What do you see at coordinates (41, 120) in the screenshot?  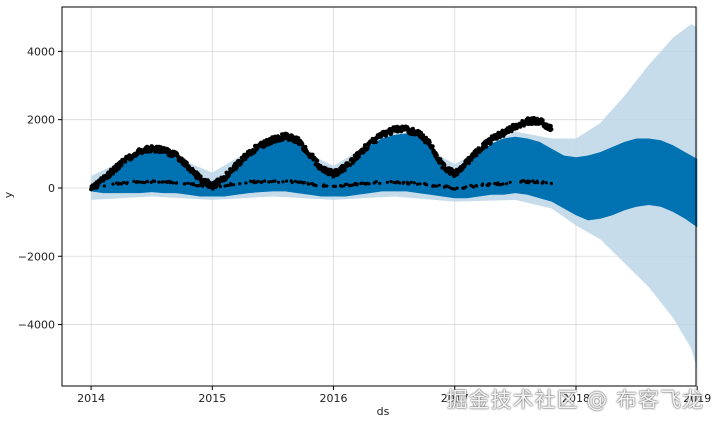 I see `y-tick-label-3: 2000` at bounding box center [41, 120].